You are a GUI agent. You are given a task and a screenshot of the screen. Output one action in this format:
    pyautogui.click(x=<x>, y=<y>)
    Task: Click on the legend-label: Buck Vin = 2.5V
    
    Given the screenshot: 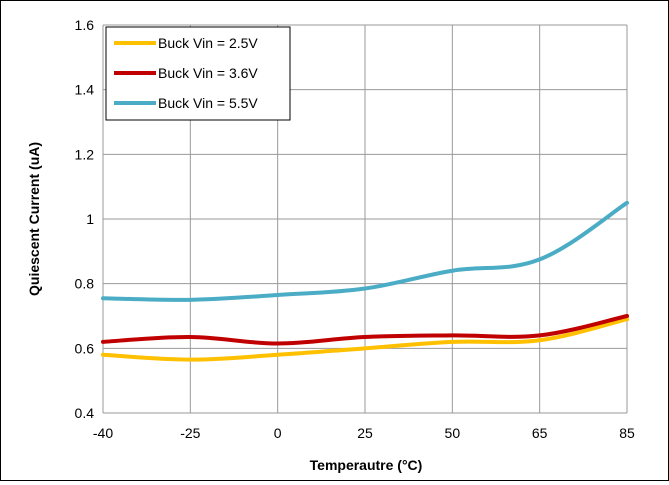 What is the action you would take?
    pyautogui.click(x=208, y=43)
    